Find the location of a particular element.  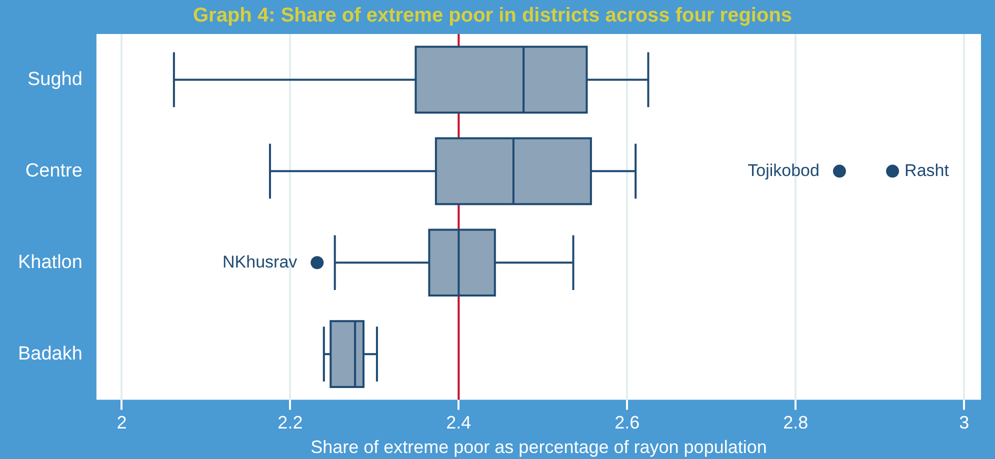

x-tick-label: 2 is located at coordinates (121, 422).